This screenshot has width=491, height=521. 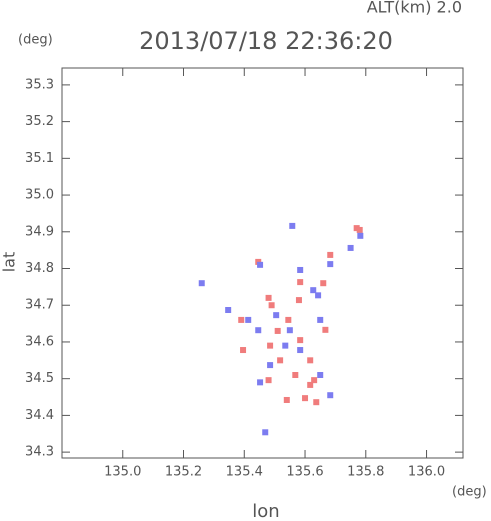 What do you see at coordinates (39, 341) in the screenshot?
I see `y-tick-label: 34.6` at bounding box center [39, 341].